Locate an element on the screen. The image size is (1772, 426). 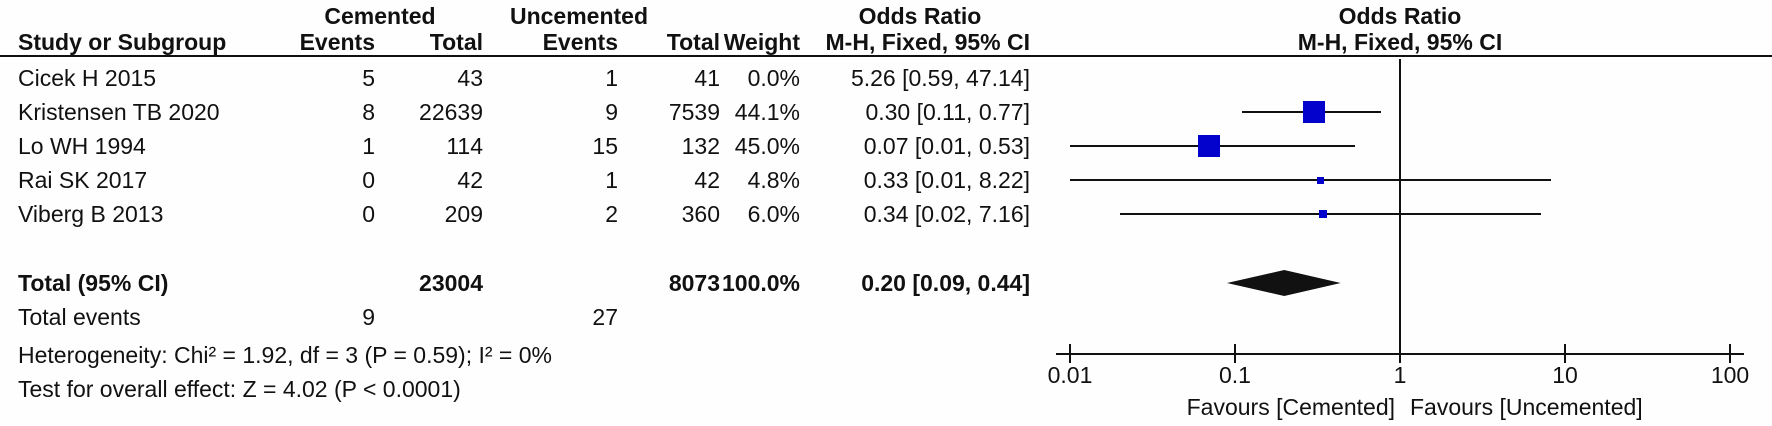
events2-value: 2 is located at coordinates (611, 214).